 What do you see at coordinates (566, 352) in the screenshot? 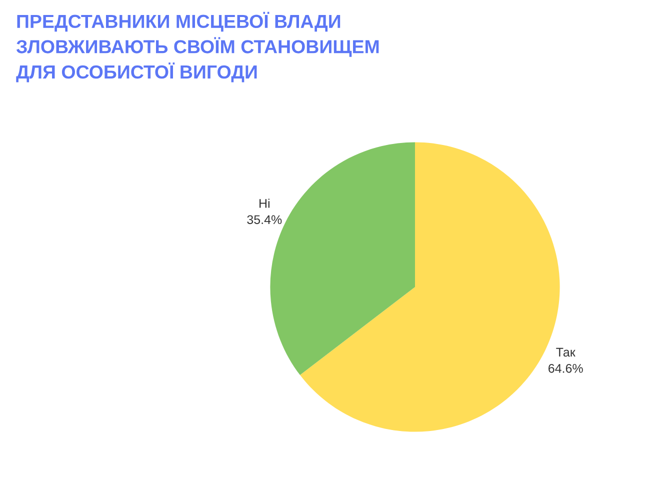
I see `slice-label: Так` at bounding box center [566, 352].